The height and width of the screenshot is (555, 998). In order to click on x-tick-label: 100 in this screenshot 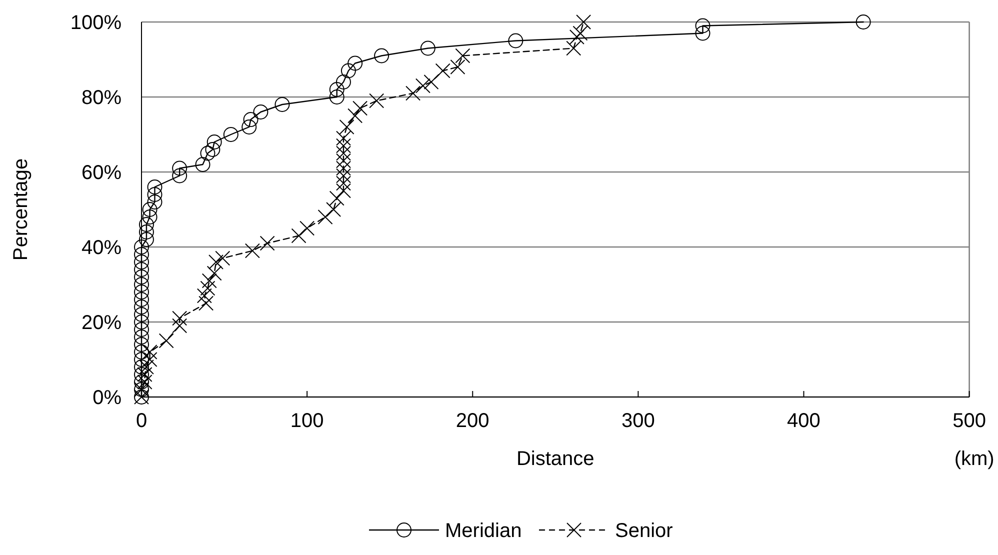, I will do `click(307, 421)`.